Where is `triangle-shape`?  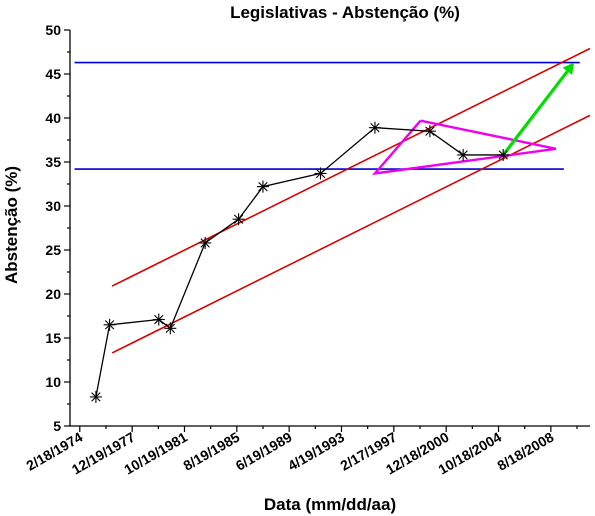
triangle-shape is located at coordinates (464, 147).